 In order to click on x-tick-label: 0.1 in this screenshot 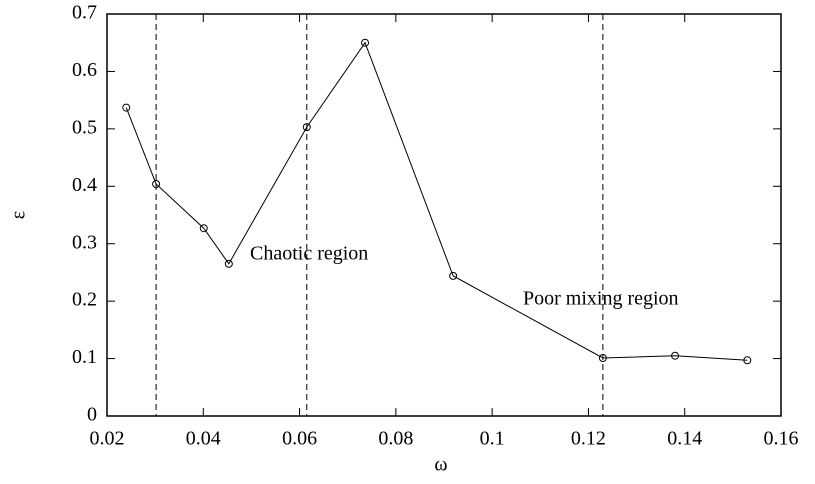, I will do `click(492, 439)`.